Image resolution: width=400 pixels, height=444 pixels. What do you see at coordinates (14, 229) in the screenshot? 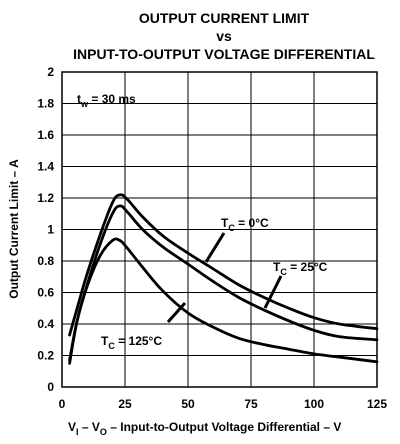
I see `y-axis-label: Output Current Limit – A` at bounding box center [14, 229].